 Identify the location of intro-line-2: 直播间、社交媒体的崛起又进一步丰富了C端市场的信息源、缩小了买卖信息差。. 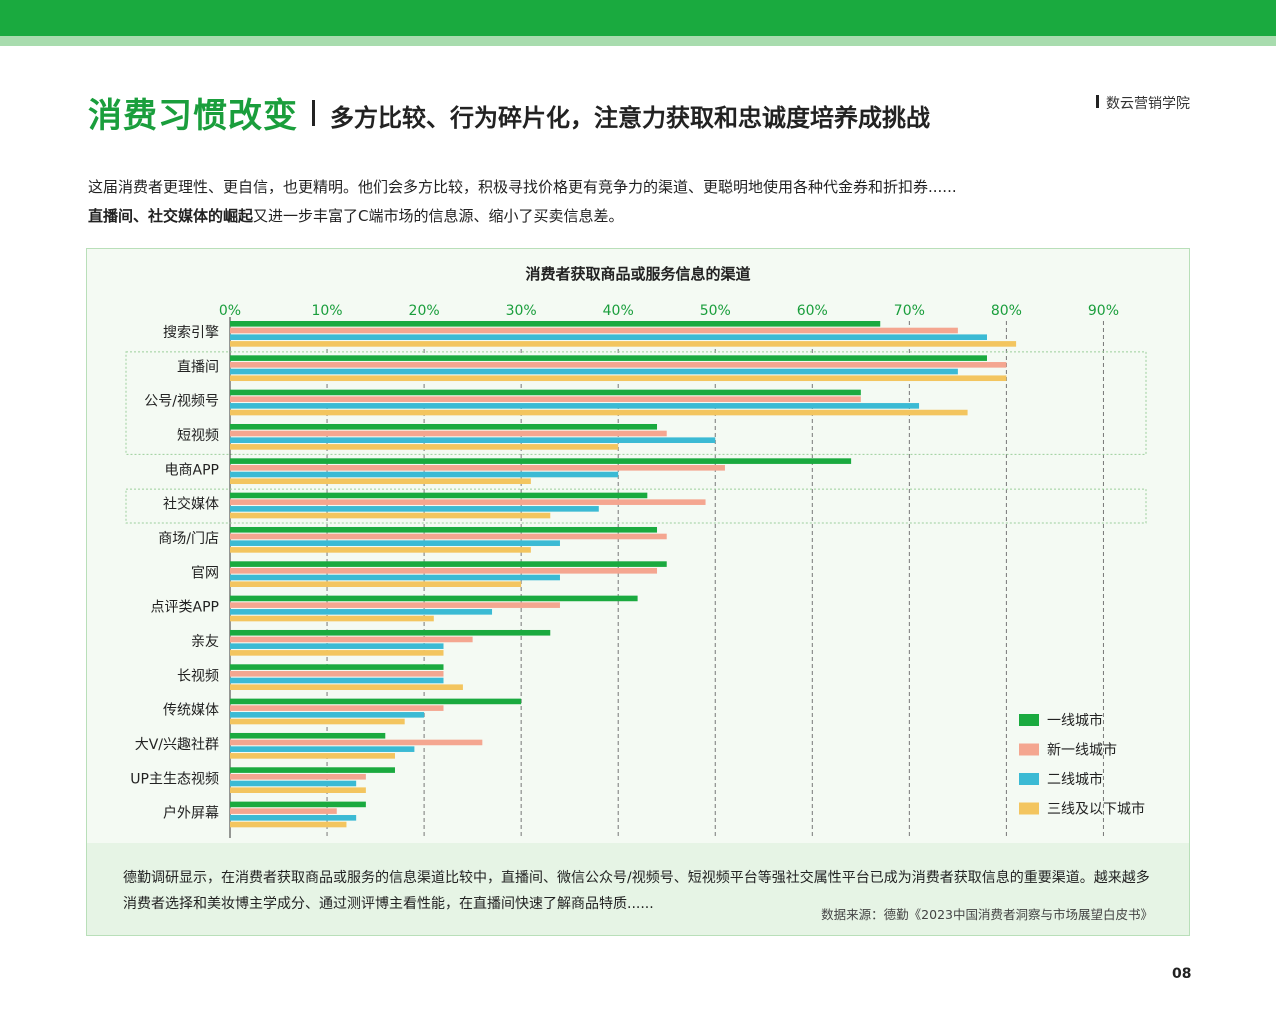
(356, 215).